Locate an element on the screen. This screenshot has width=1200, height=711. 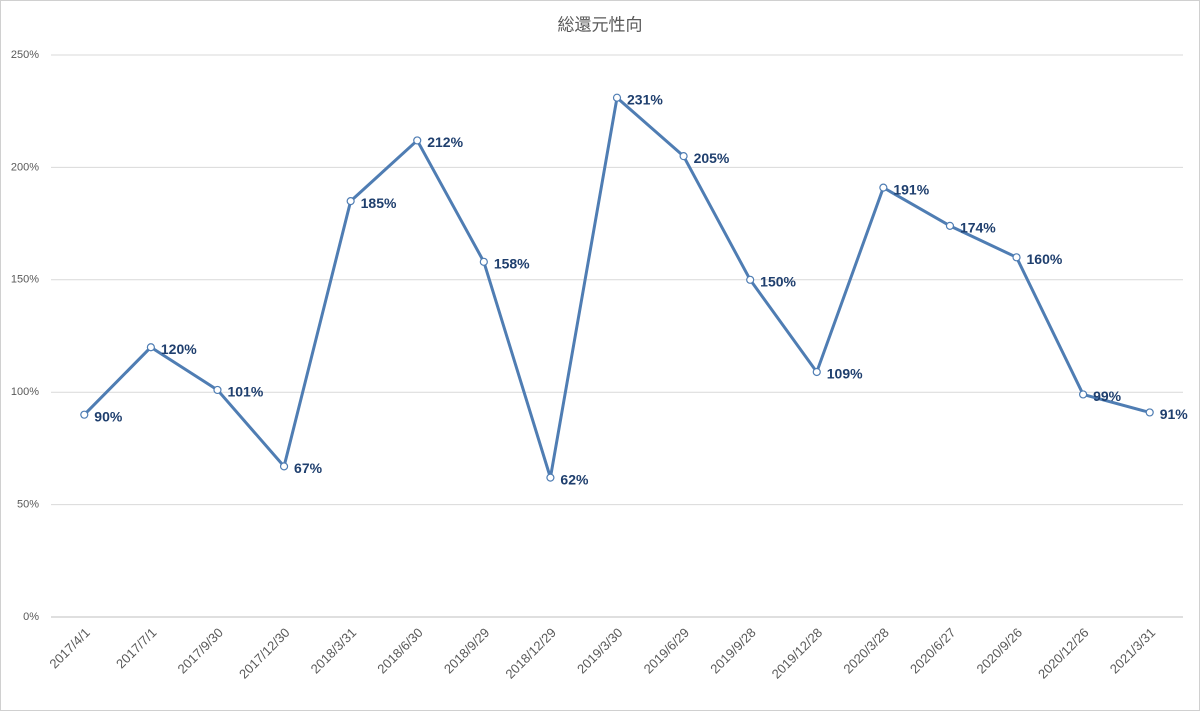
data-label: 120% is located at coordinates (179, 349).